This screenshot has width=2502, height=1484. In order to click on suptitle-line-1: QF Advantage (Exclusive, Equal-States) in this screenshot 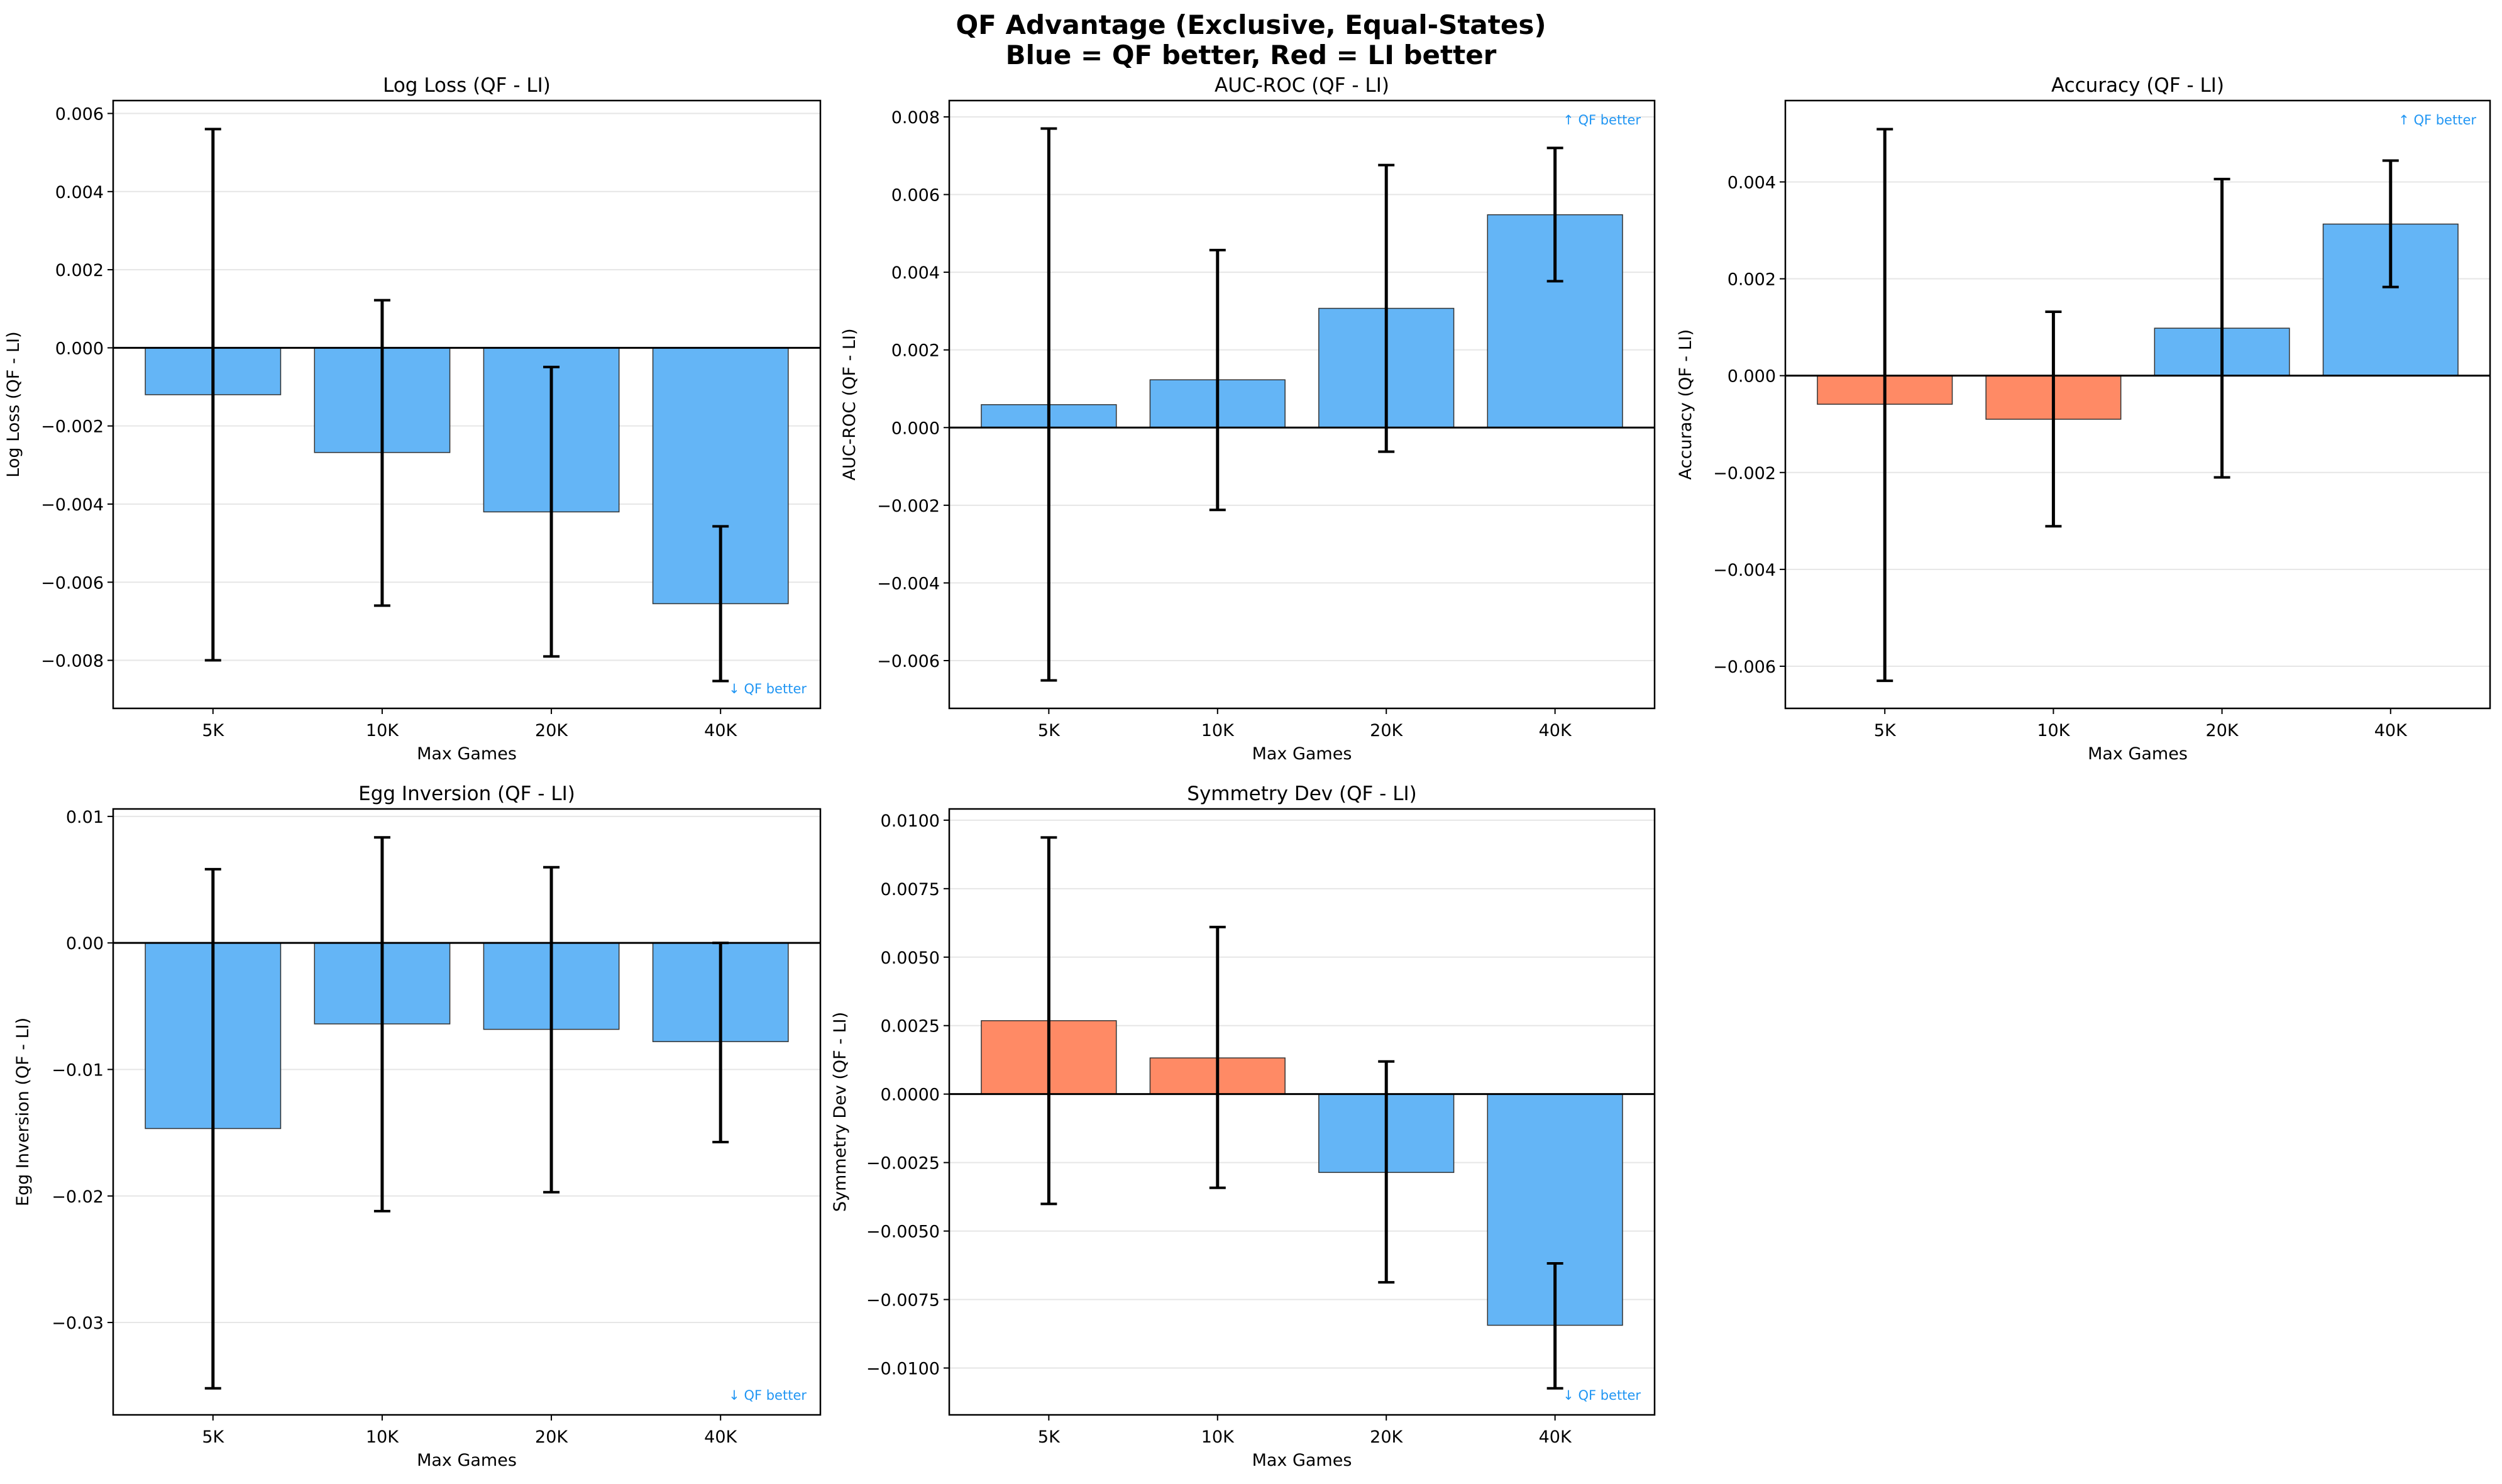, I will do `click(1251, 24)`.